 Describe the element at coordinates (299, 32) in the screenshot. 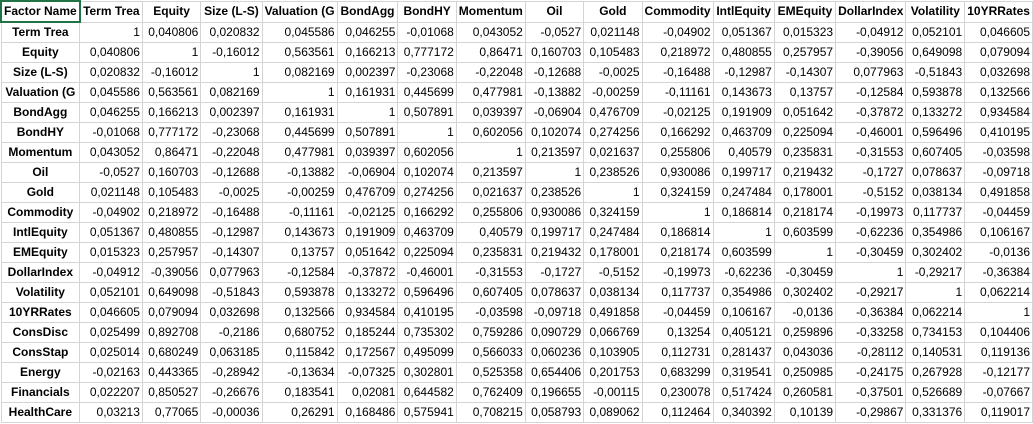

I see `value-cell: 0,045586` at that location.